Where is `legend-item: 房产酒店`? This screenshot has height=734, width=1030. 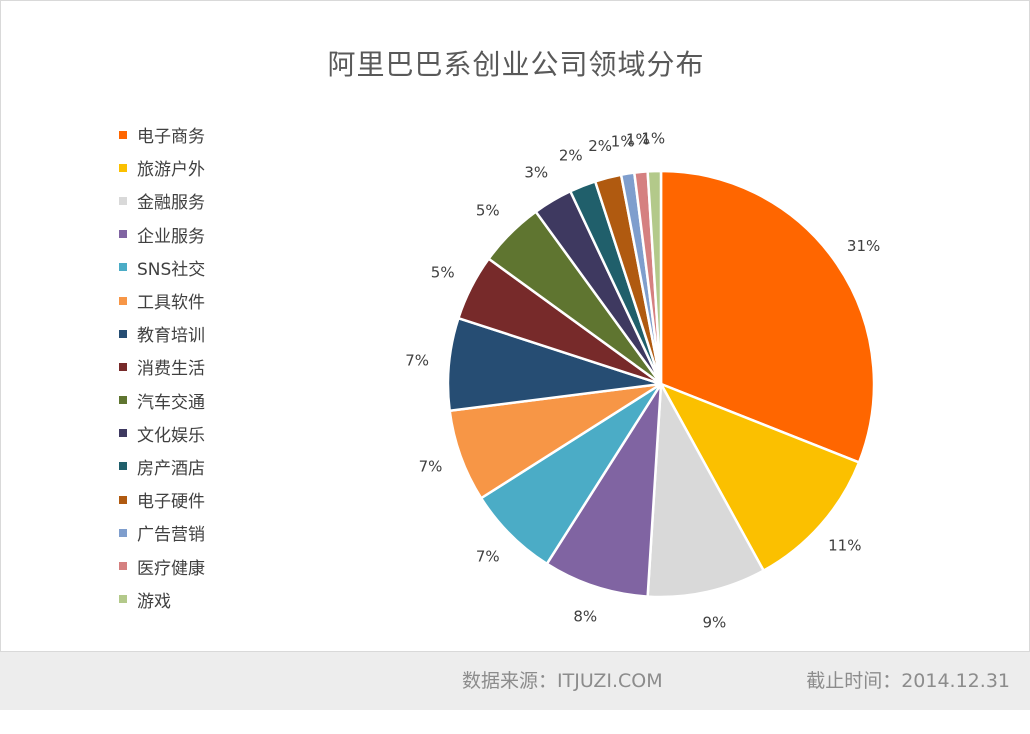 legend-item: 房产酒店 is located at coordinates (162, 466).